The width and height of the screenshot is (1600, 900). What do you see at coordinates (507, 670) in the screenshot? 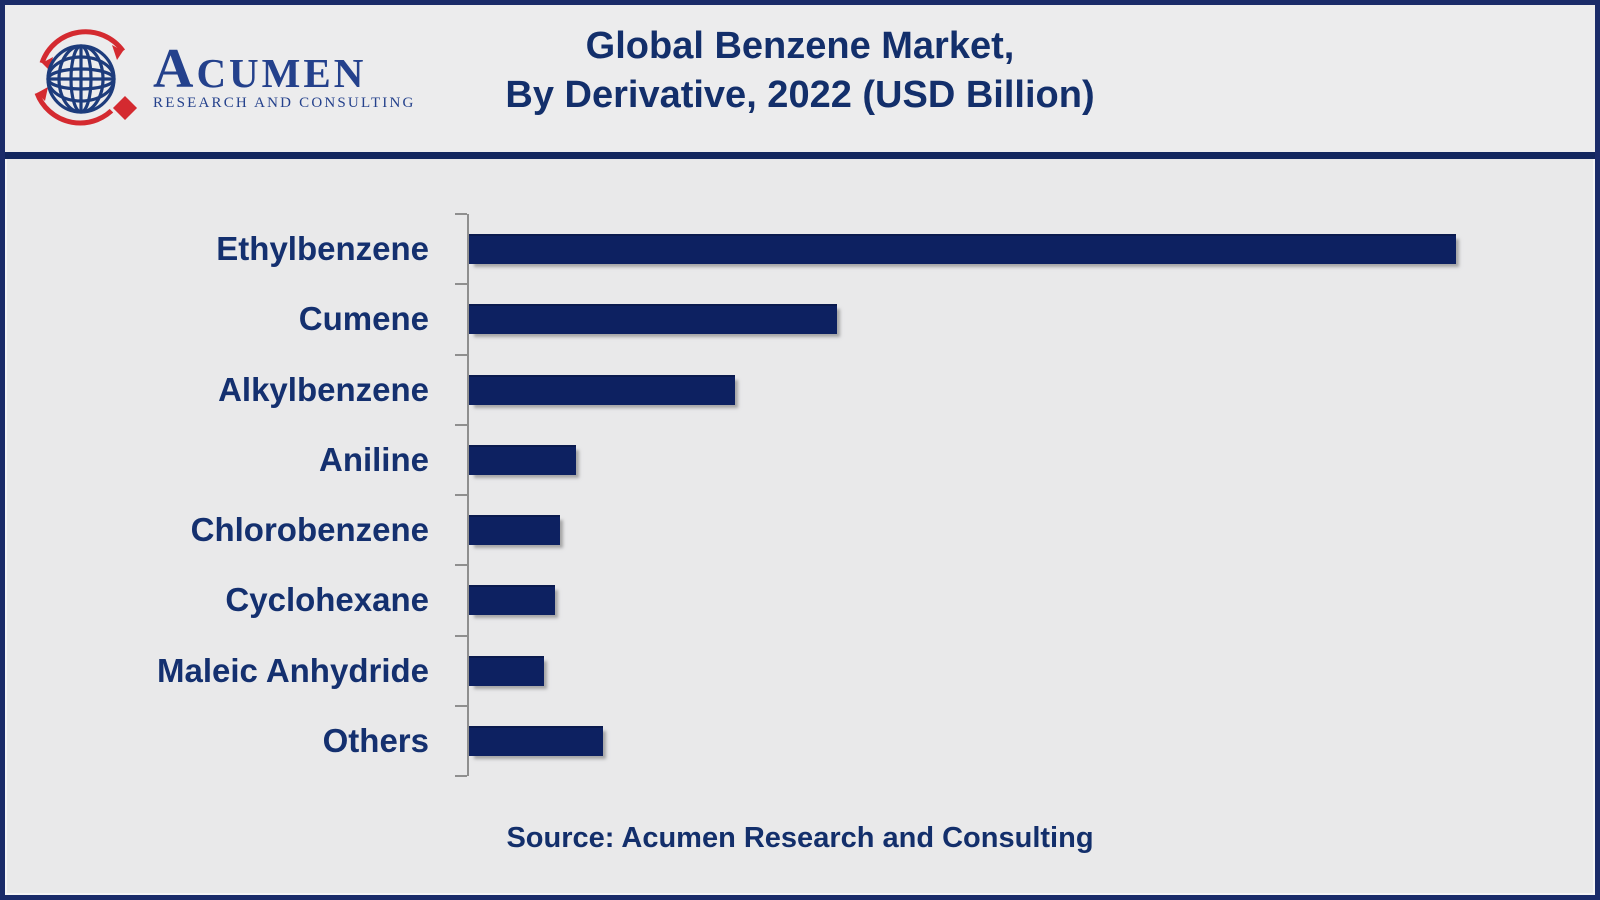
I see `bar-maleic-anhydride` at bounding box center [507, 670].